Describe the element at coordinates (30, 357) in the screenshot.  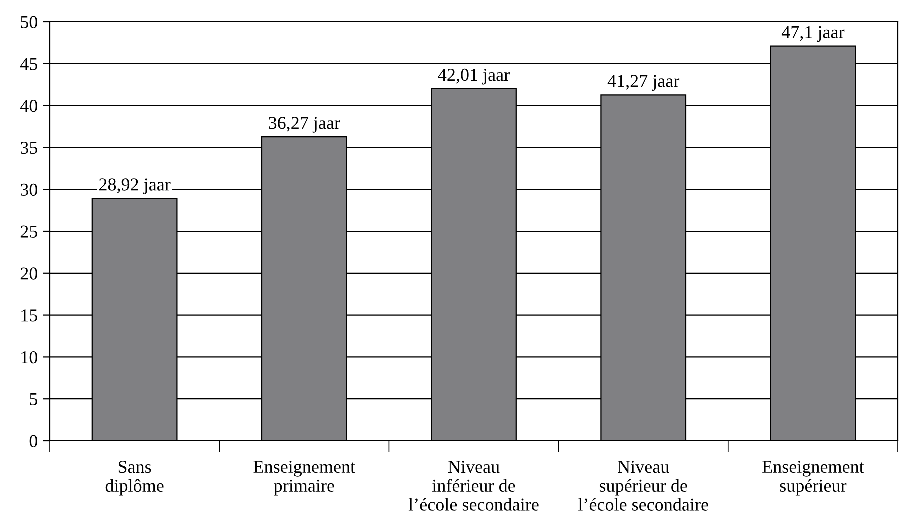
I see `y-tick-label: 10` at that location.